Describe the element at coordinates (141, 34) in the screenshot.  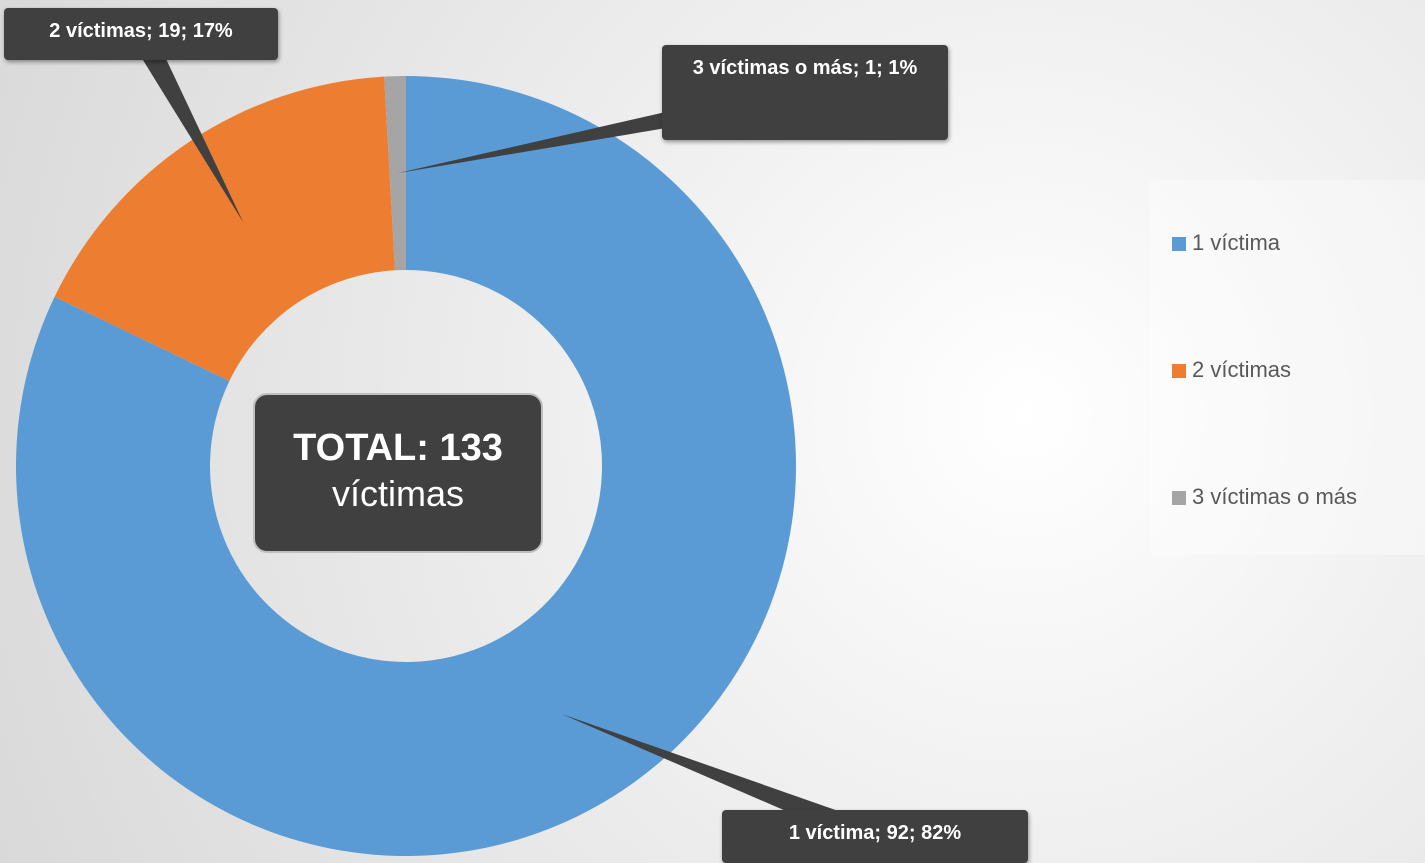
I see `data-label: 2 víctimas; 19; 17%` at that location.